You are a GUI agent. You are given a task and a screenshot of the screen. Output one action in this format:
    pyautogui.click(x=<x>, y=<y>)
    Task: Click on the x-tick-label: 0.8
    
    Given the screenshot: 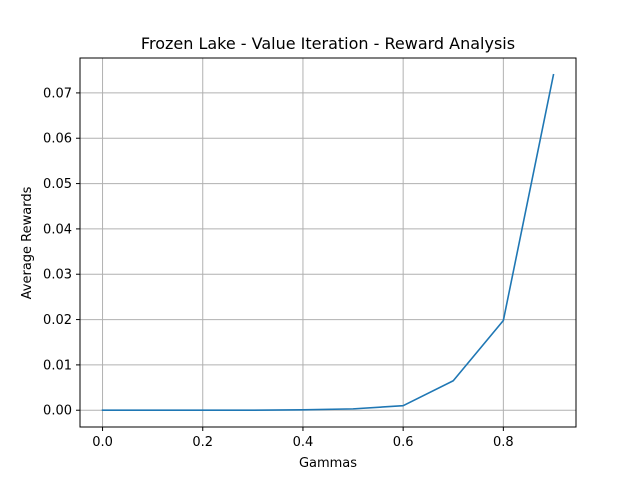 What is the action you would take?
    pyautogui.click(x=503, y=442)
    